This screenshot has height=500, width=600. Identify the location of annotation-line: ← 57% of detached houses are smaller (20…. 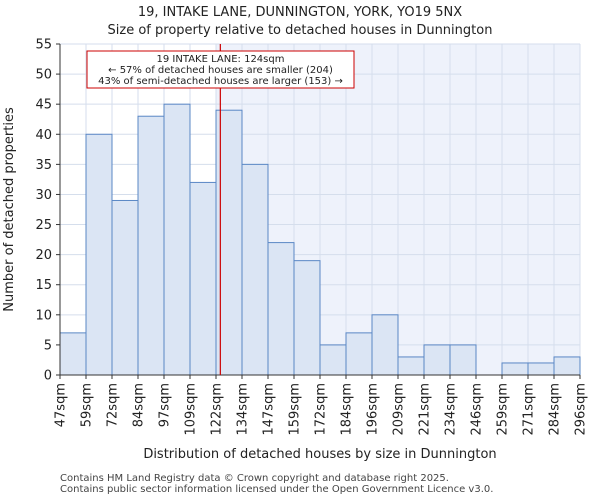
(220, 70).